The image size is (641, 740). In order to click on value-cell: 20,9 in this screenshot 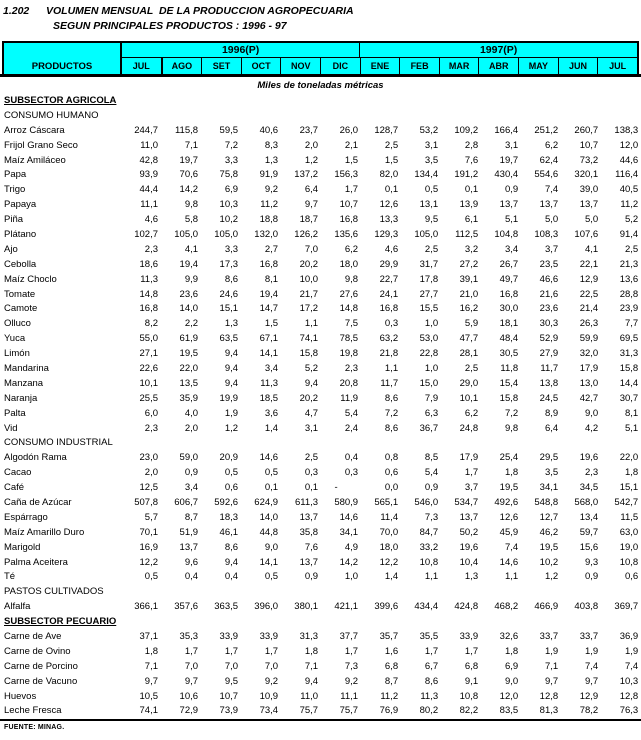, I will do `click(229, 458)`.